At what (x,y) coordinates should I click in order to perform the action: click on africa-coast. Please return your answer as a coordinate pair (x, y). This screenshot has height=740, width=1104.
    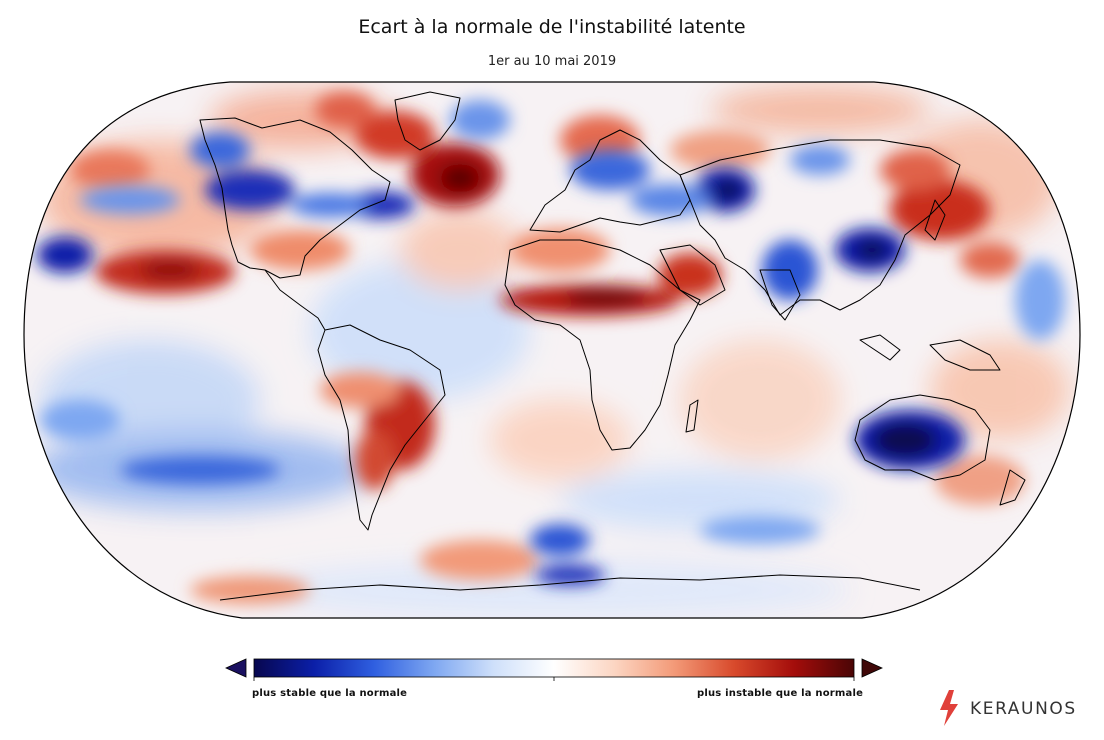
    Looking at the image, I should click on (602, 345).